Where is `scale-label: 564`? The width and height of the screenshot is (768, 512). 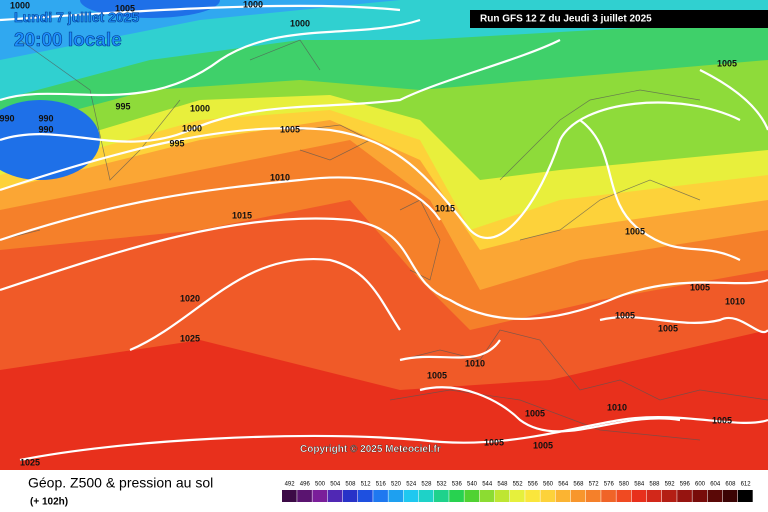 scale-label: 564 is located at coordinates (563, 485).